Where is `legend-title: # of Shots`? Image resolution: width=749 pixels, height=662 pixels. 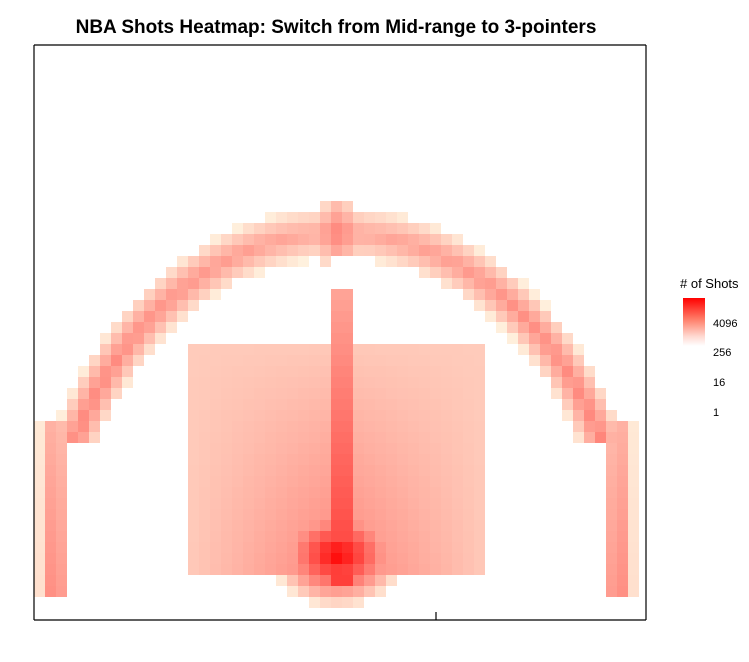 legend-title: # of Shots is located at coordinates (709, 283).